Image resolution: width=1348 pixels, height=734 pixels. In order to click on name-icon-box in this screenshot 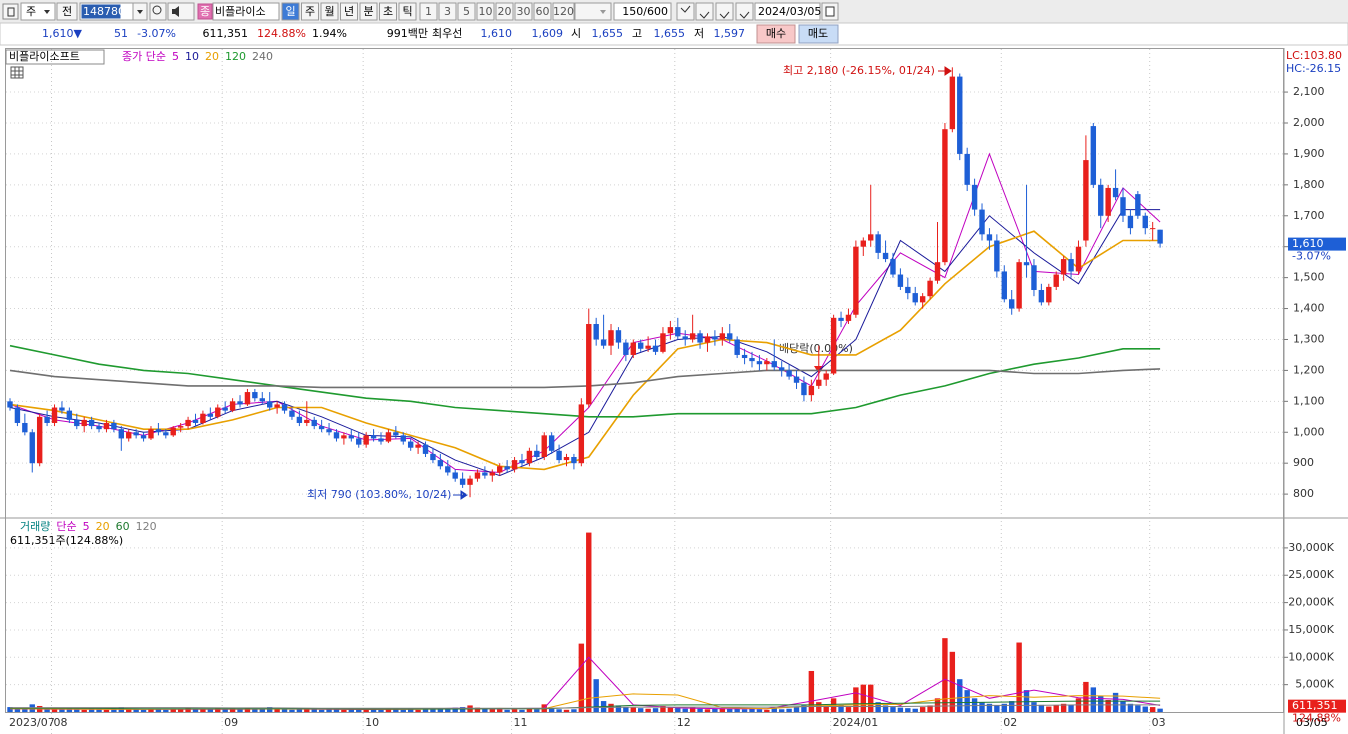, I will do `click(205, 11)`.